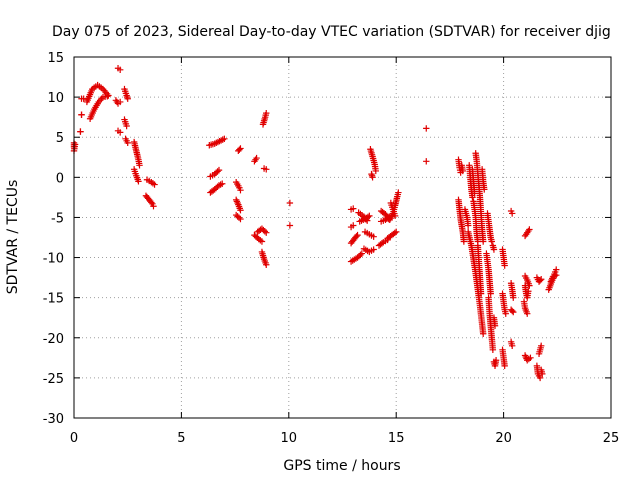 Image resolution: width=640 pixels, height=480 pixels. Describe the element at coordinates (57, 218) in the screenshot. I see `y-tick-label: -5` at that location.